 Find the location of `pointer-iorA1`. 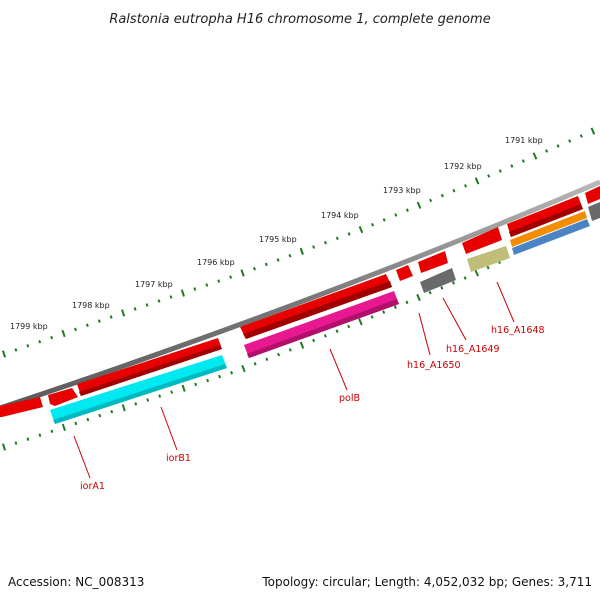

pointer-iorA1 is located at coordinates (82, 457).